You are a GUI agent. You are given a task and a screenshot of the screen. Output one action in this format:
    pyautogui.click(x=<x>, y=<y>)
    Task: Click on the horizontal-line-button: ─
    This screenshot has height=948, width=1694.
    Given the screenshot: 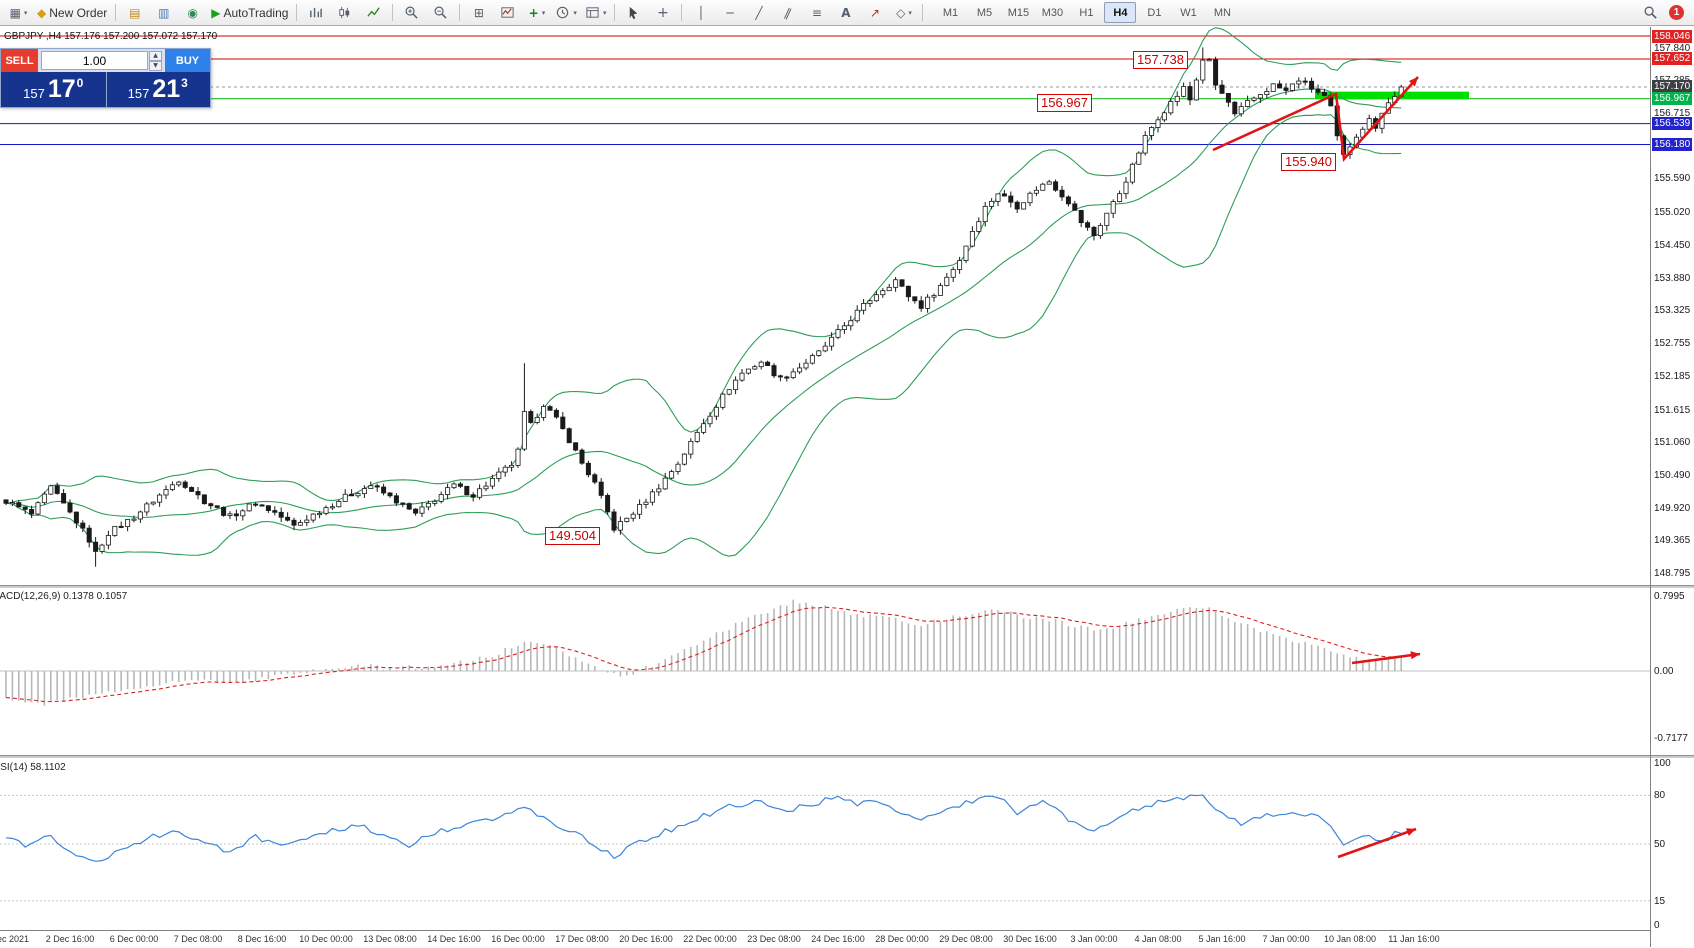 What is the action you would take?
    pyautogui.click(x=729, y=12)
    